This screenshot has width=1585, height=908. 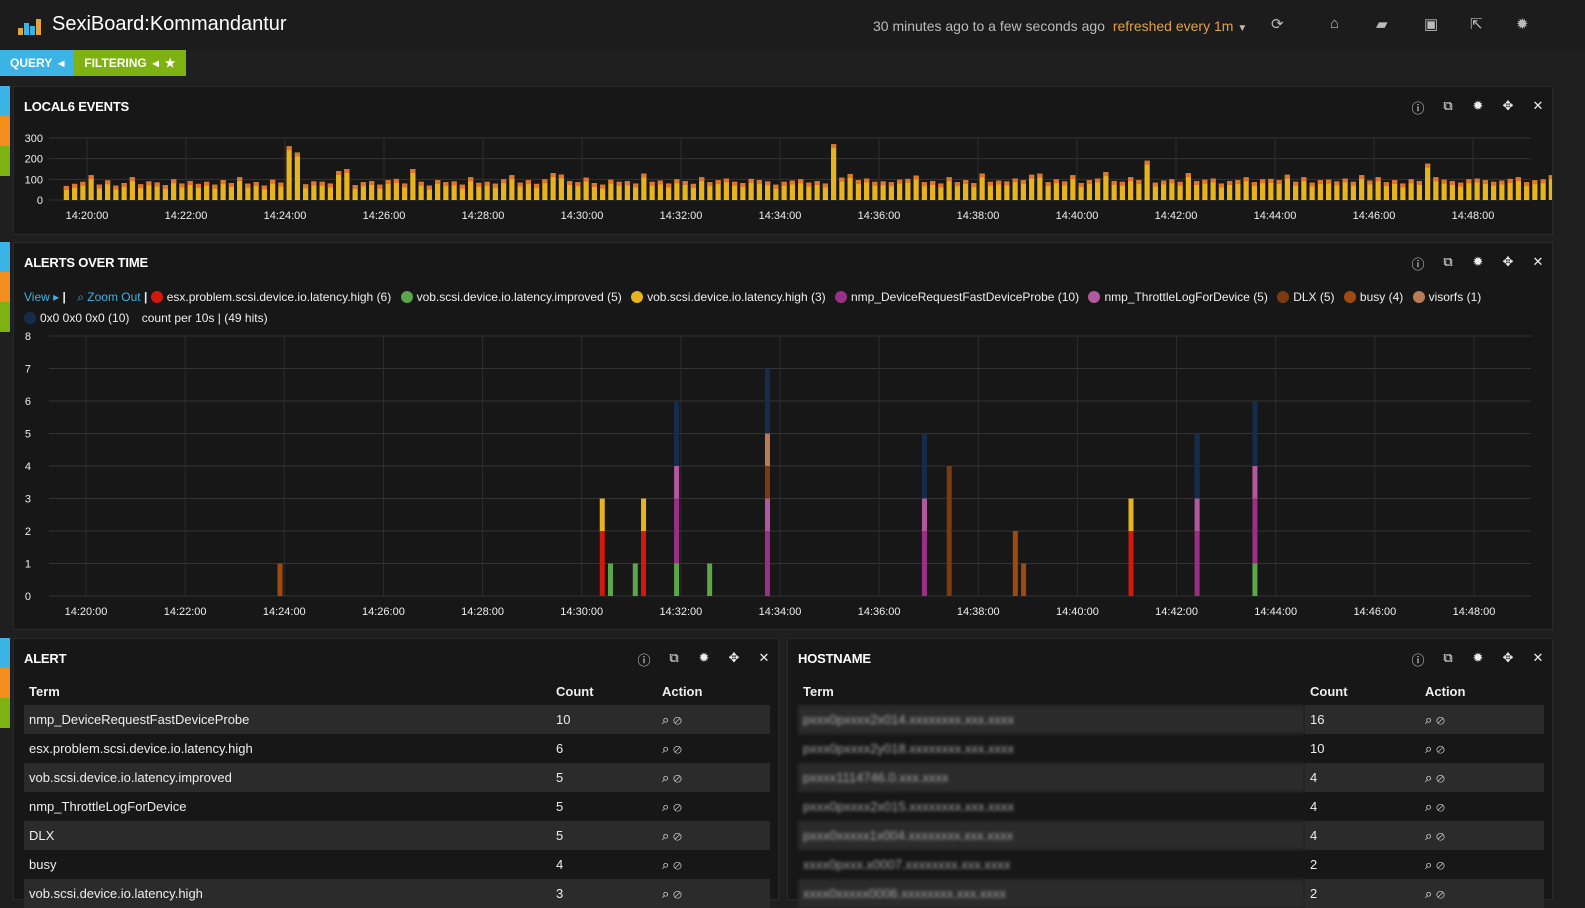 I want to click on info-icon: ⓘ, so click(x=1418, y=264).